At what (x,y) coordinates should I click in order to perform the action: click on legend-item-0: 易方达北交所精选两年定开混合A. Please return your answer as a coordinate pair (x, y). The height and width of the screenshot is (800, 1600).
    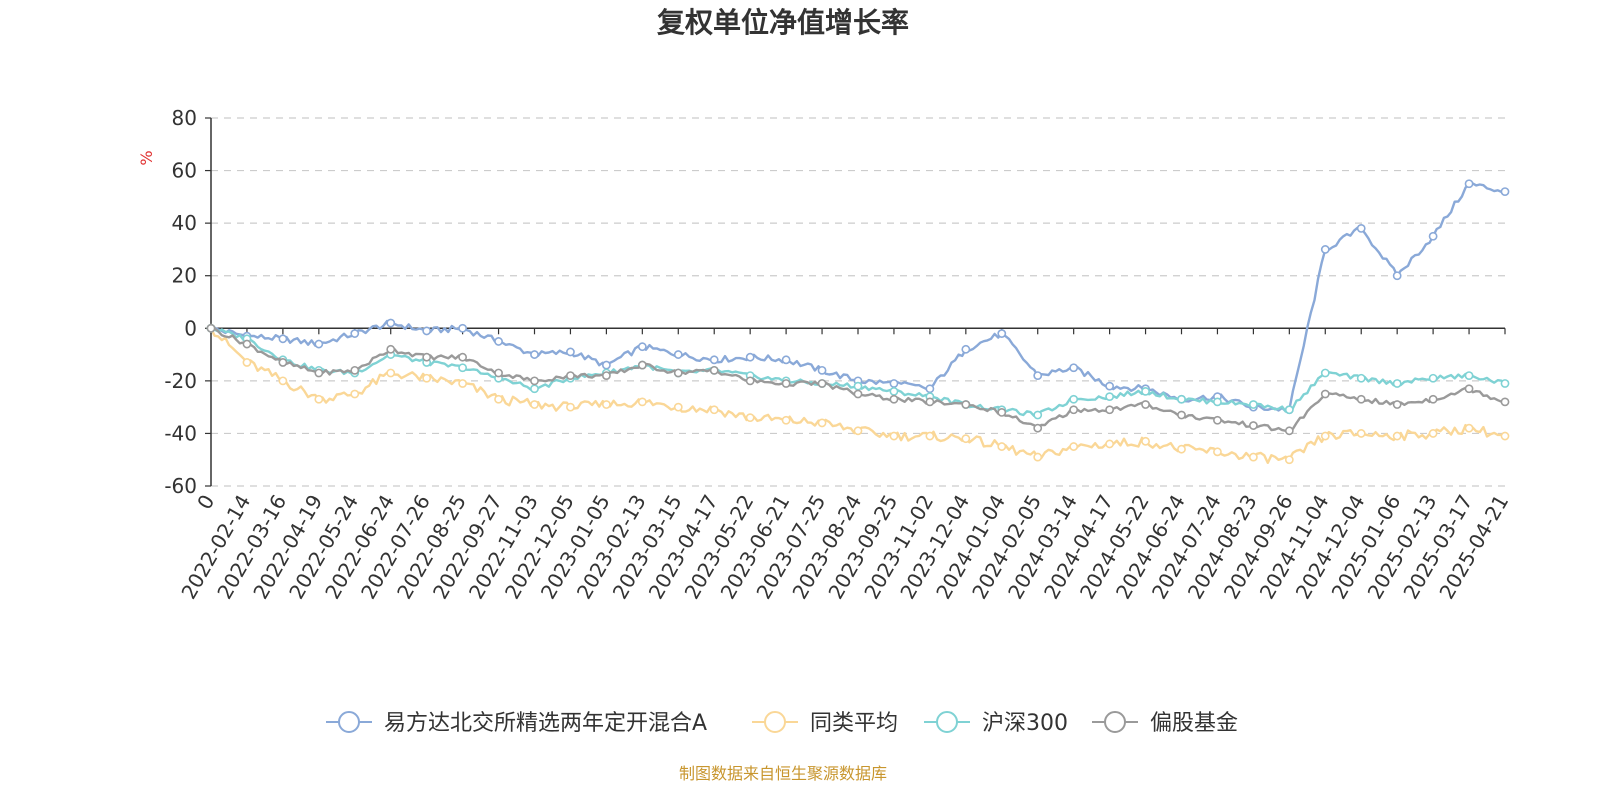
    Looking at the image, I should click on (516, 723).